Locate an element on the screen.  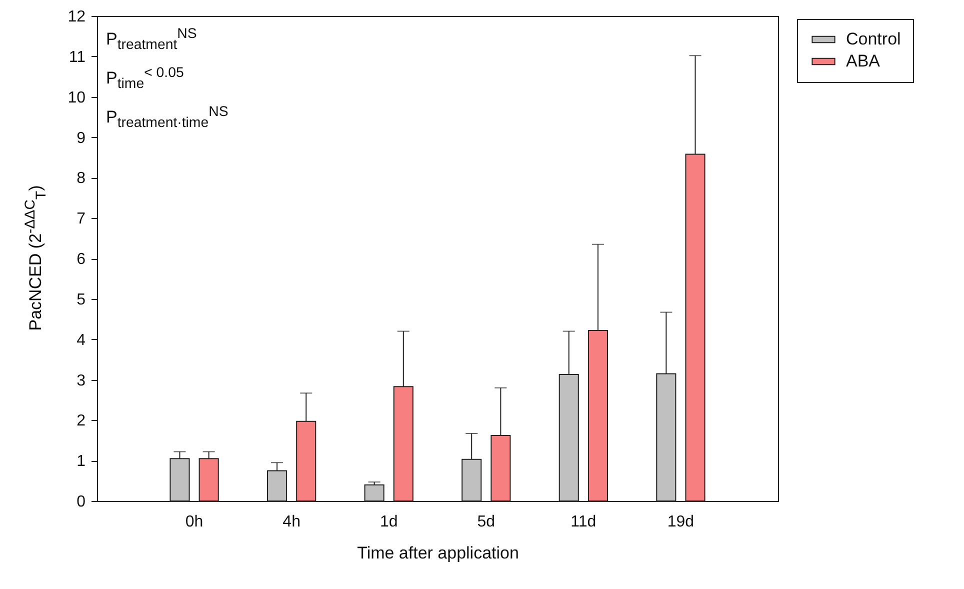
legend-label: ABA is located at coordinates (863, 61).